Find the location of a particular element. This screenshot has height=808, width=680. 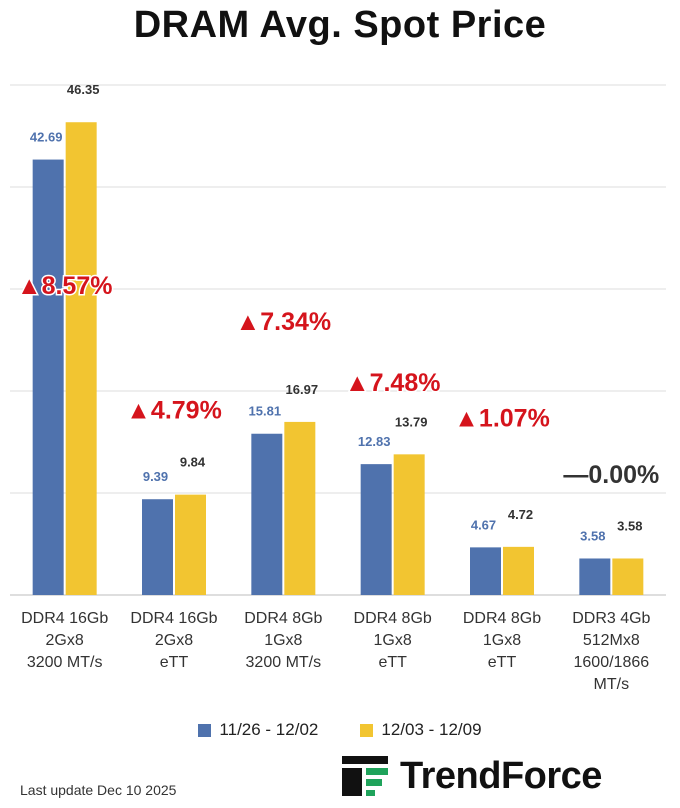

trendforce-logo: TrendForce is located at coordinates (471, 776).